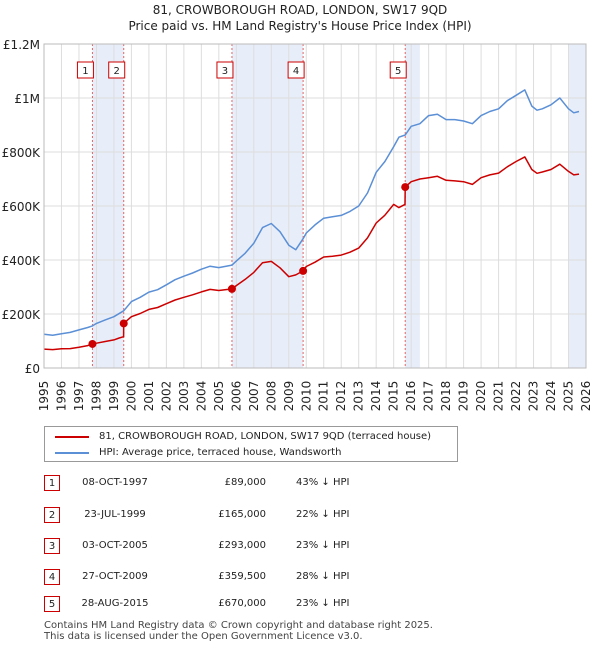 The image size is (600, 650). I want to click on x-tick-label: 2005, so click(219, 396).